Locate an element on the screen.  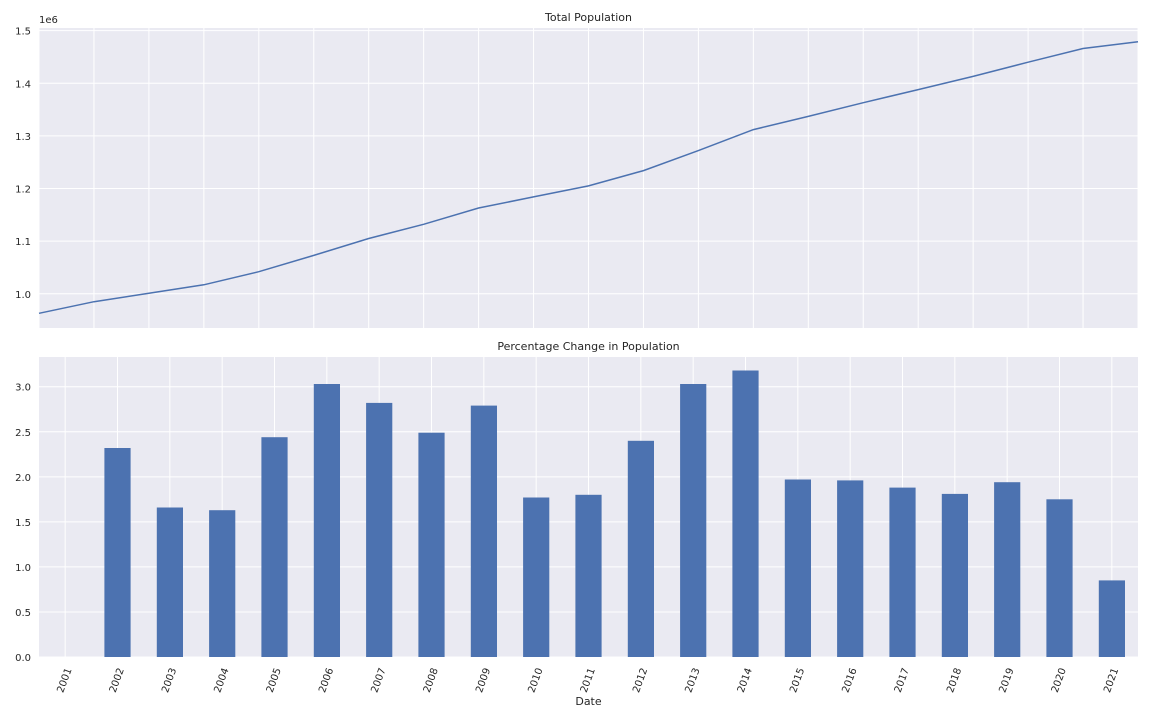
bar-chart-x-tick-label: 2020 is located at coordinates (1059, 681).